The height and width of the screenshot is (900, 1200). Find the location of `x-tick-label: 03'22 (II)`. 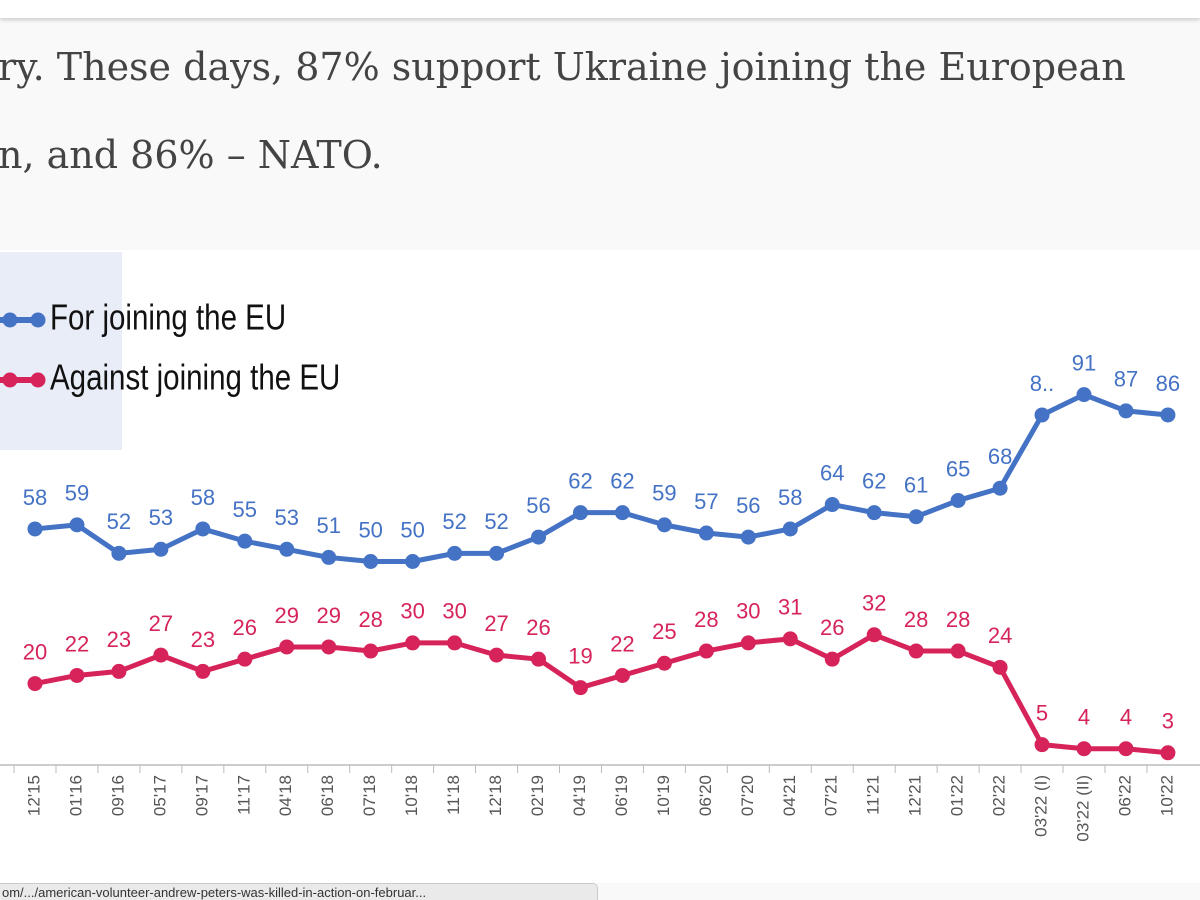

x-tick-label: 03'22 (II) is located at coordinates (1082, 808).